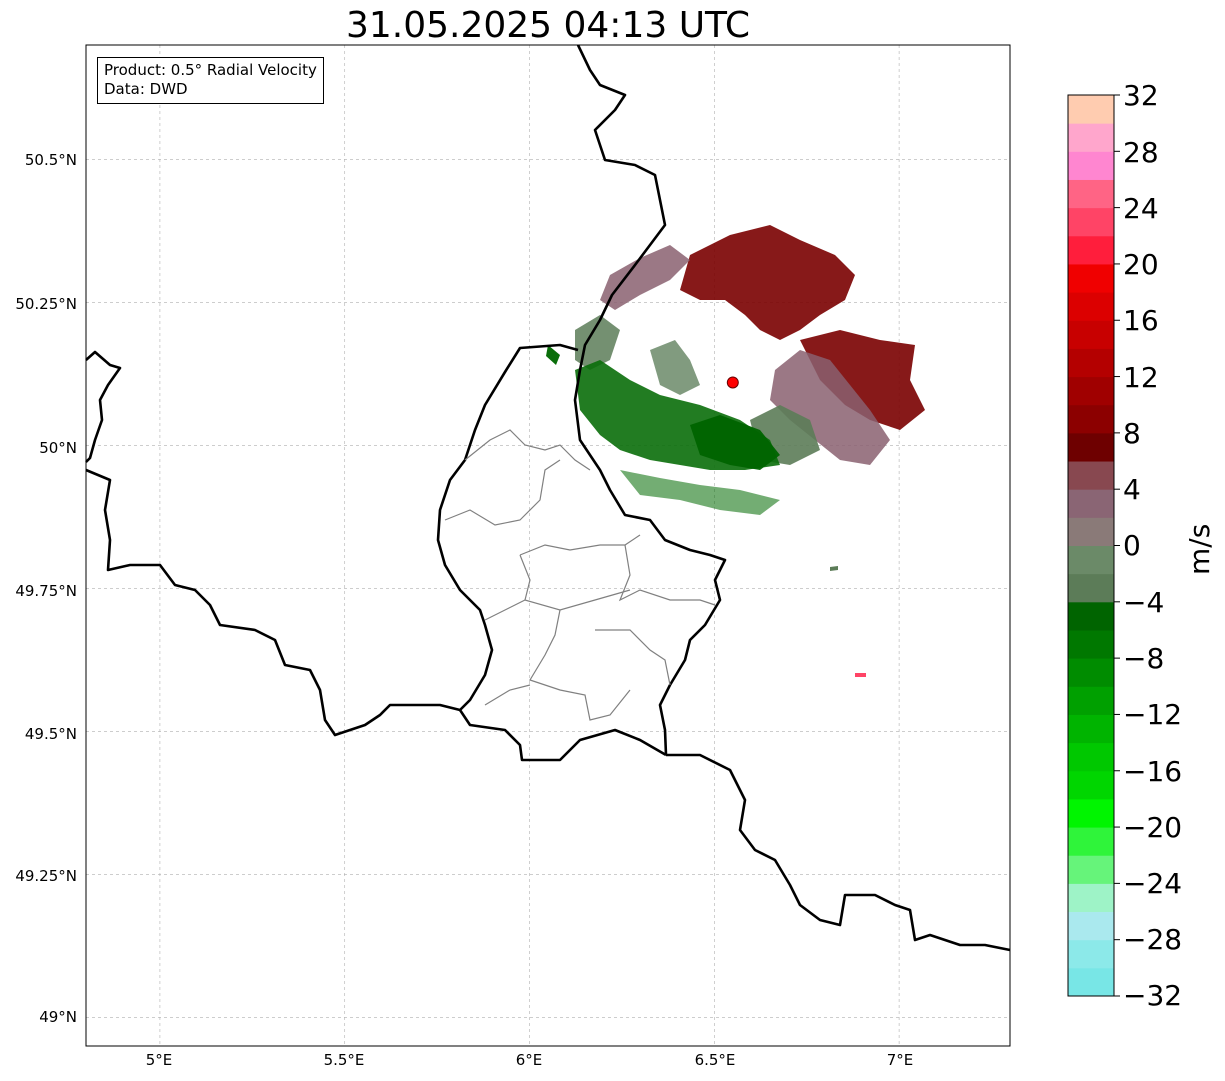 This screenshot has height=1081, width=1225. What do you see at coordinates (1153, 714) in the screenshot?
I see `colorbar-tick-label: −12` at bounding box center [1153, 714].